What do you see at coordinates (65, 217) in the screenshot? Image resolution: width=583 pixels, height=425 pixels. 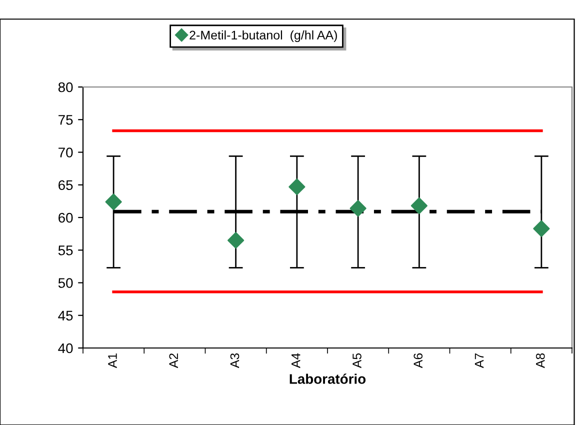 I see `y-tick-label: 60` at bounding box center [65, 217].